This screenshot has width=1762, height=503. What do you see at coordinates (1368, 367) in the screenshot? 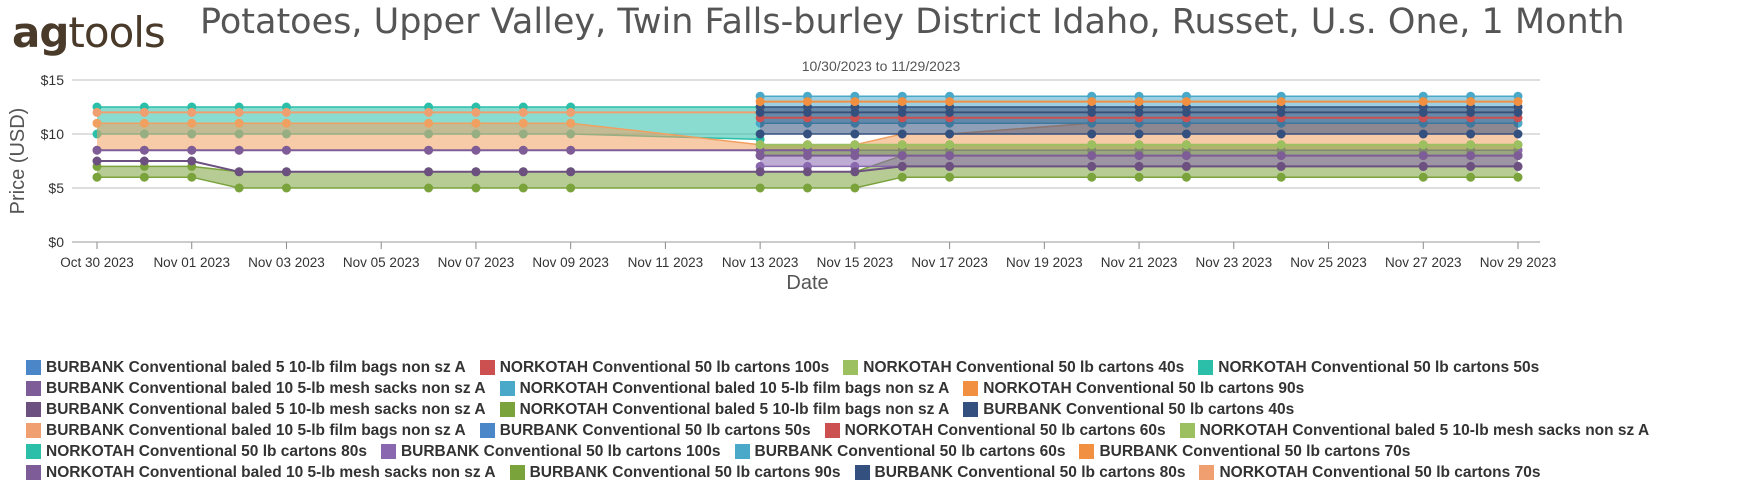
I see `legend-item: NORKOTAH Conventional 50 lb cartons 50s` at bounding box center [1368, 367].